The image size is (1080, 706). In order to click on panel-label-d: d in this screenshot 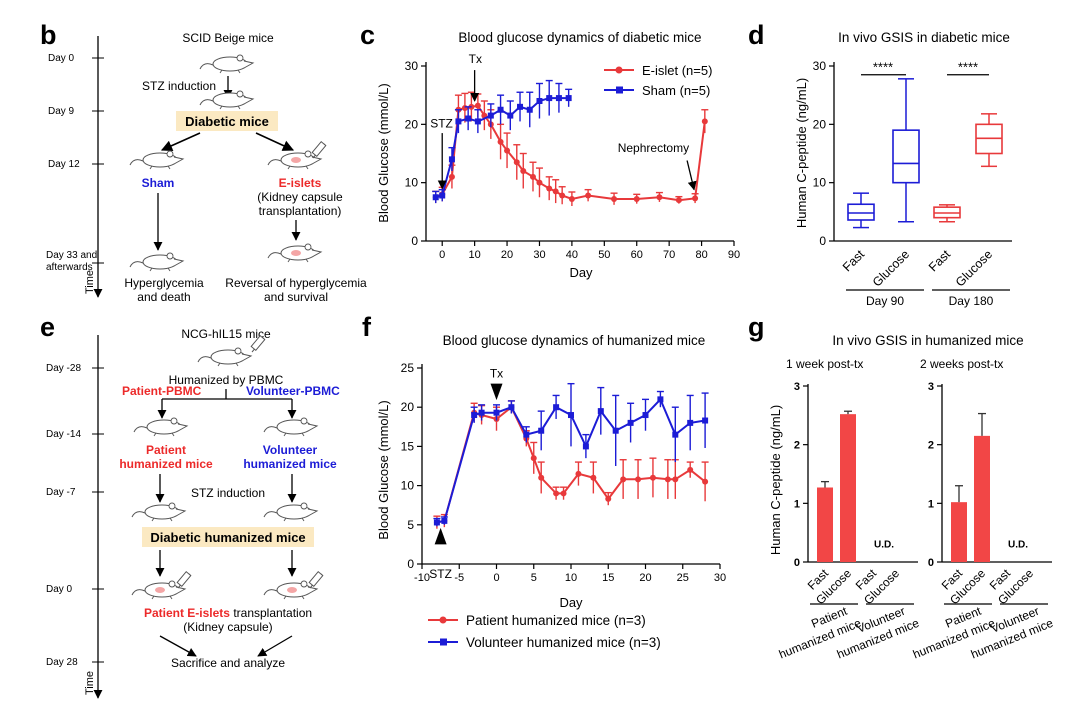, I will do `click(756, 35)`.